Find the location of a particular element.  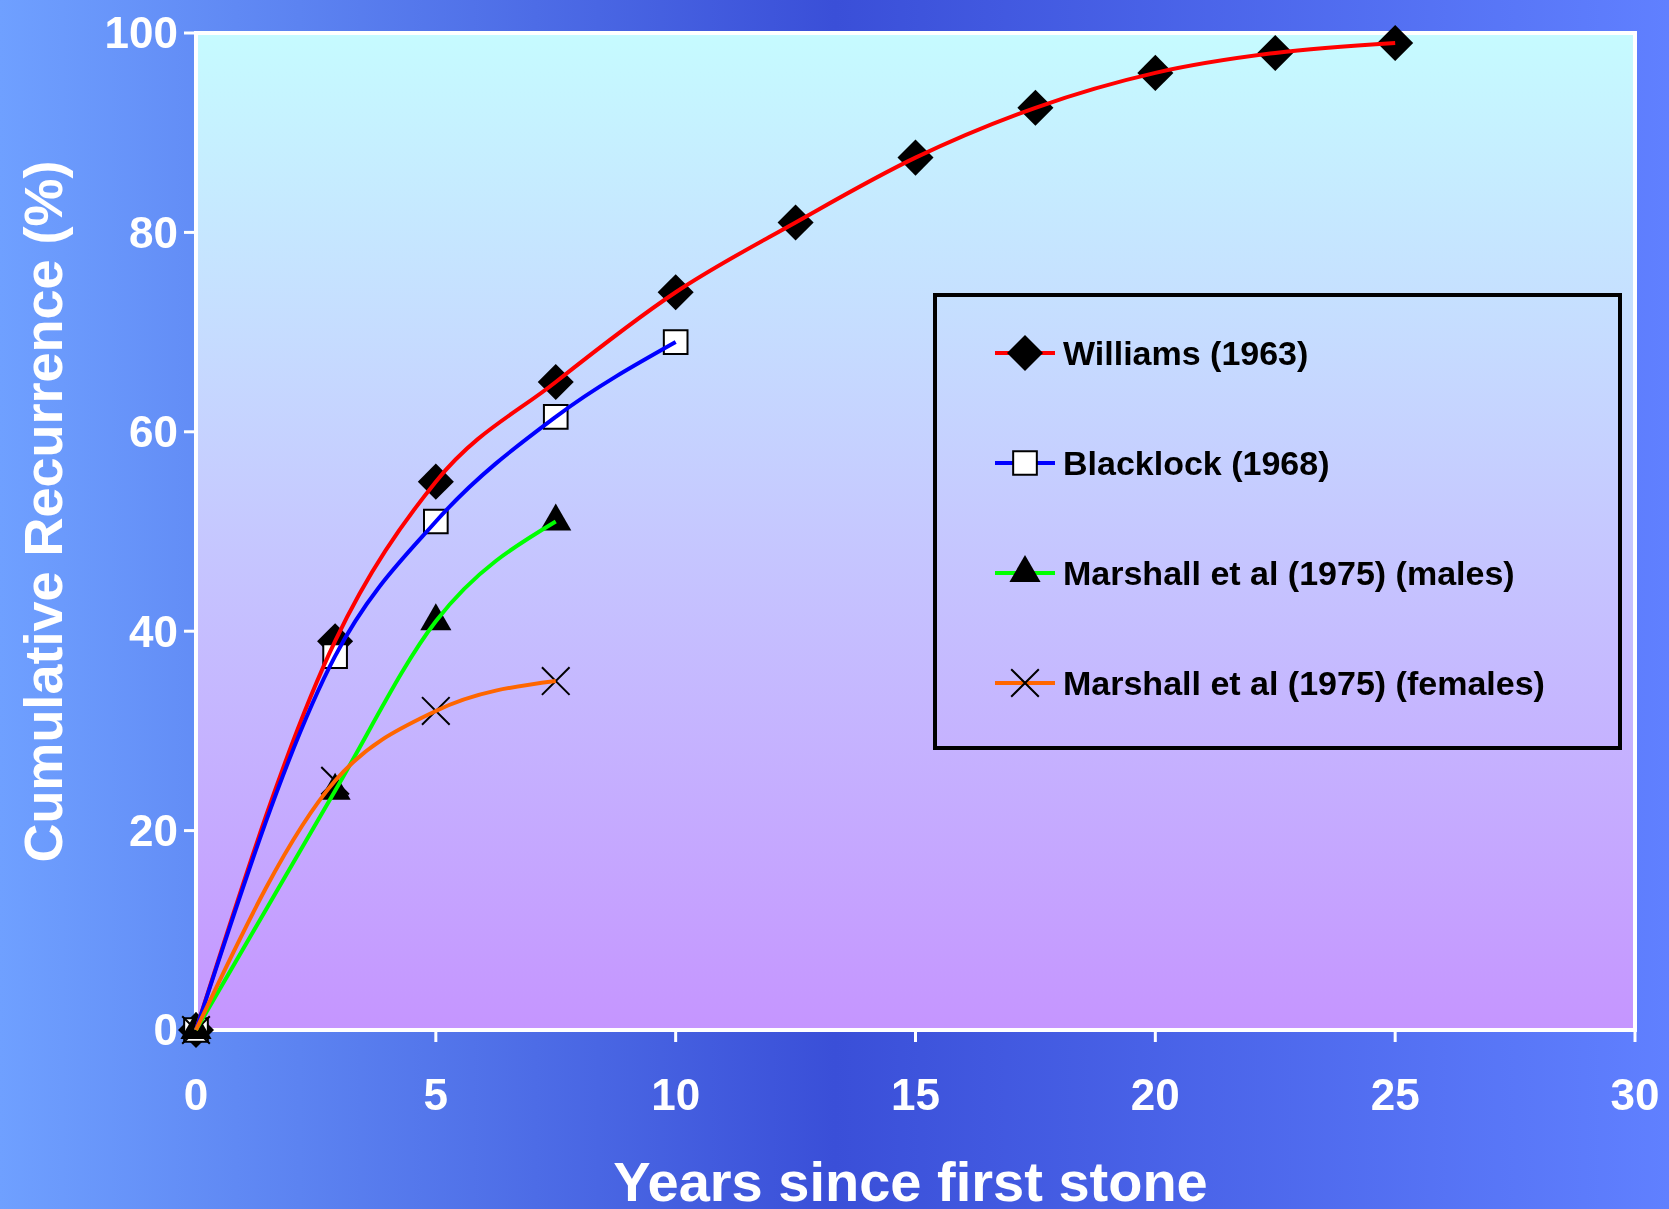

legend-label: Williams (1963) is located at coordinates (1186, 352).